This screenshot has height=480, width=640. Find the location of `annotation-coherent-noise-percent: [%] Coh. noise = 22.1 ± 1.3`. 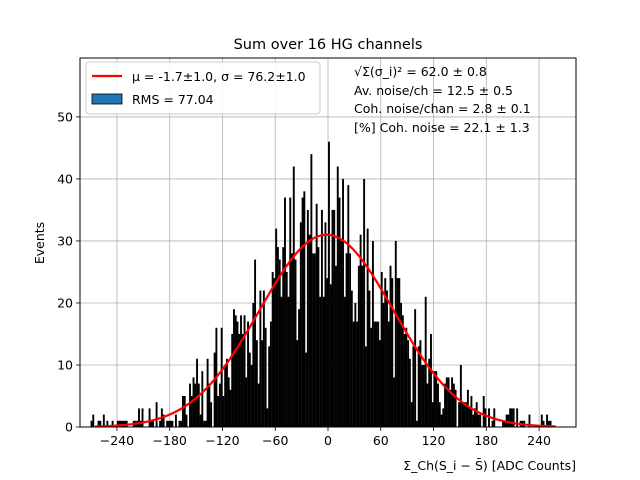

annotation-coherent-noise-percent: [%] Coh. noise = 22.1 ± 1.3 is located at coordinates (442, 127).